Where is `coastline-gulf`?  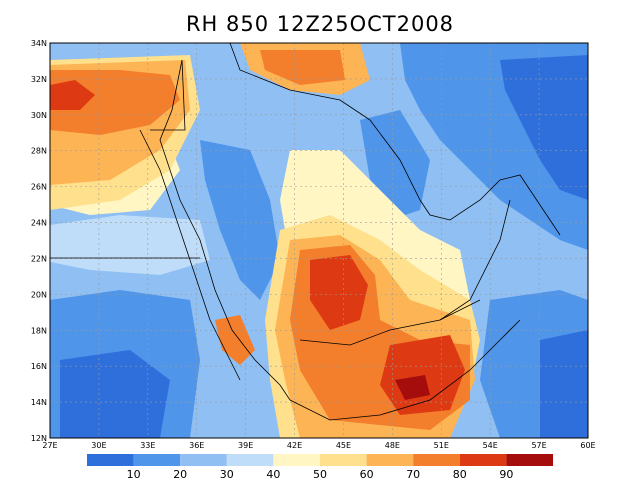
coastline-gulf is located at coordinates (465, 177).